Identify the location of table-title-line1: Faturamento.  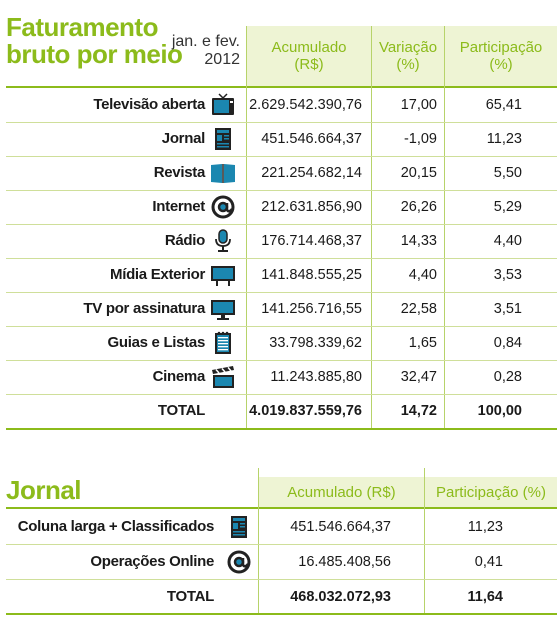
(82, 27).